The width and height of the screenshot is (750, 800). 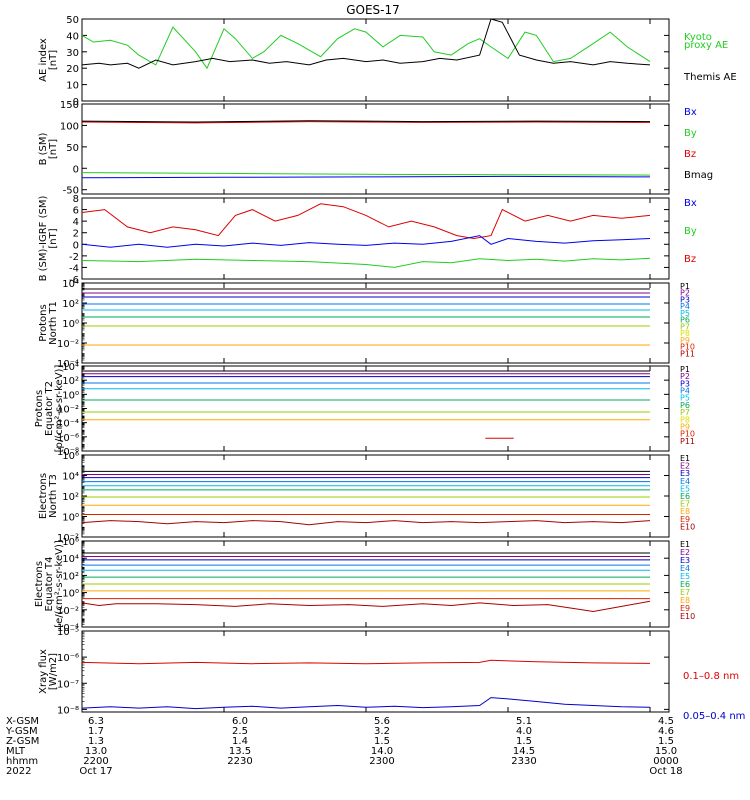 I want to click on y-axis-label: North T3, so click(x=53, y=496).